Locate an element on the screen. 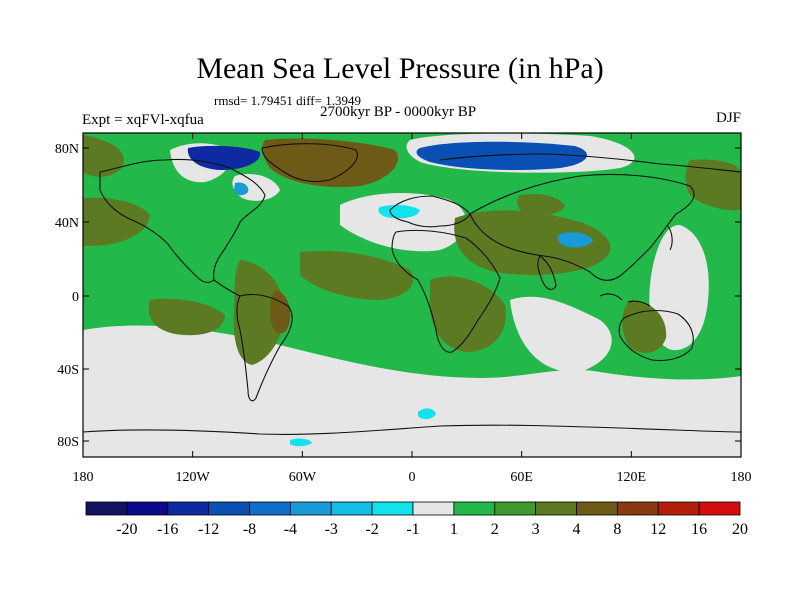  colorbar-label: -1 is located at coordinates (412, 529).